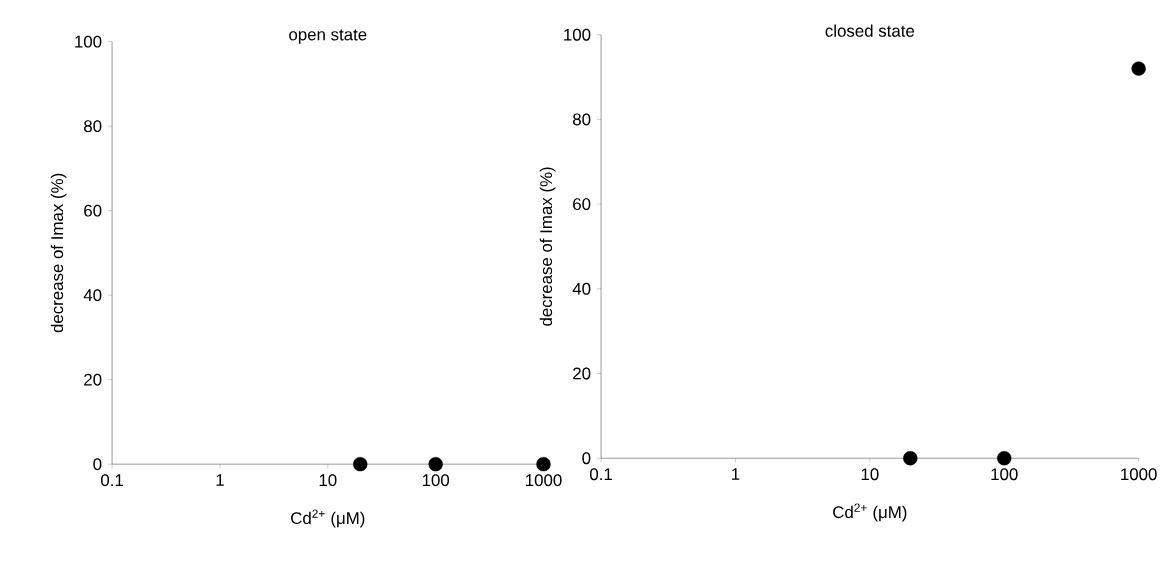 The width and height of the screenshot is (1163, 584). Describe the element at coordinates (328, 36) in the screenshot. I see `chart-title: open state` at that location.